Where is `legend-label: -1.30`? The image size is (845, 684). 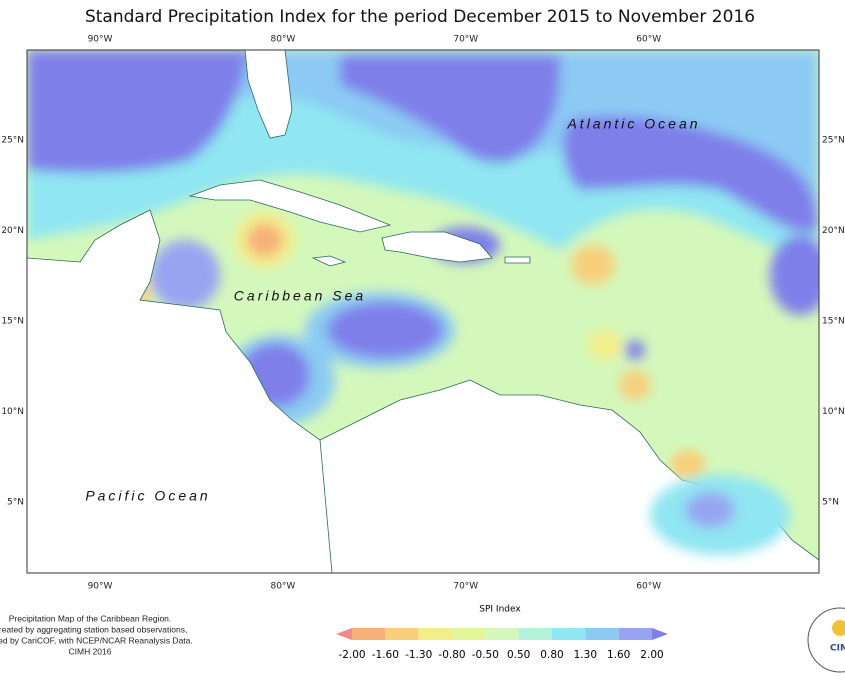
legend-label: -1.30 is located at coordinates (418, 655).